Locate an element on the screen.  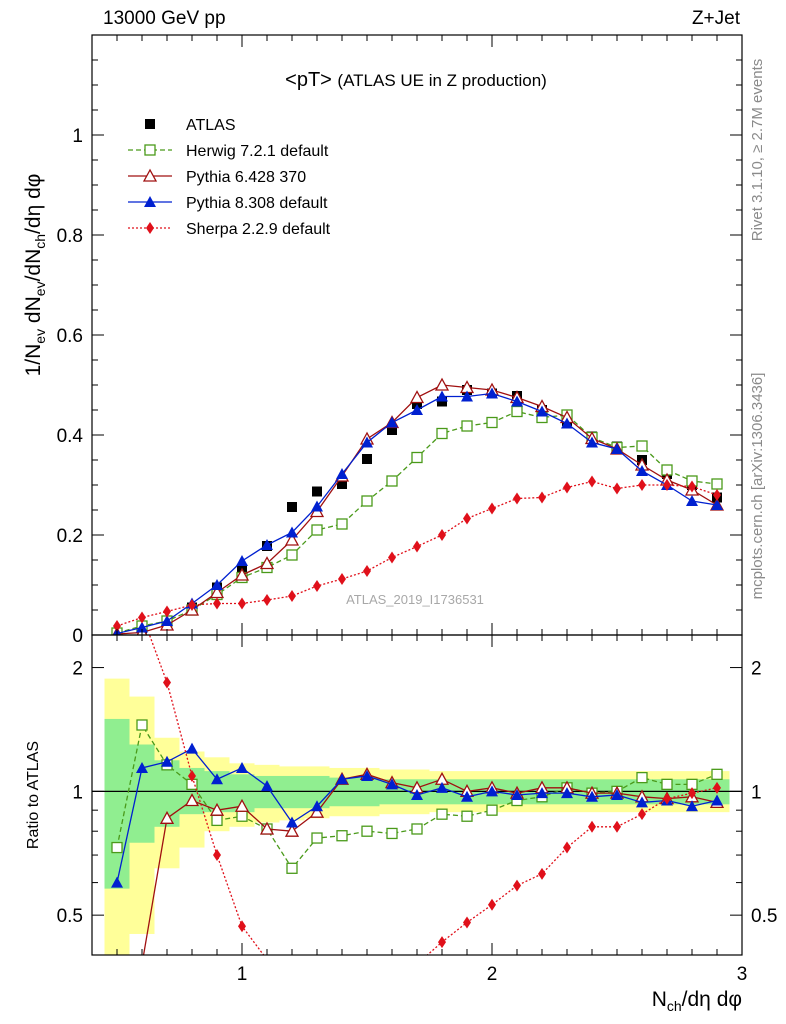
legend-item: Sherpa 2.2.9 default is located at coordinates (229, 229).